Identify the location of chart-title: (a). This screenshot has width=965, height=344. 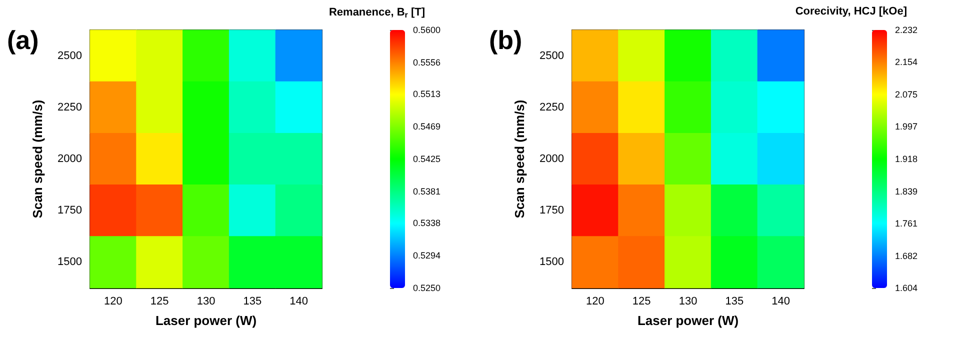
(23, 40).